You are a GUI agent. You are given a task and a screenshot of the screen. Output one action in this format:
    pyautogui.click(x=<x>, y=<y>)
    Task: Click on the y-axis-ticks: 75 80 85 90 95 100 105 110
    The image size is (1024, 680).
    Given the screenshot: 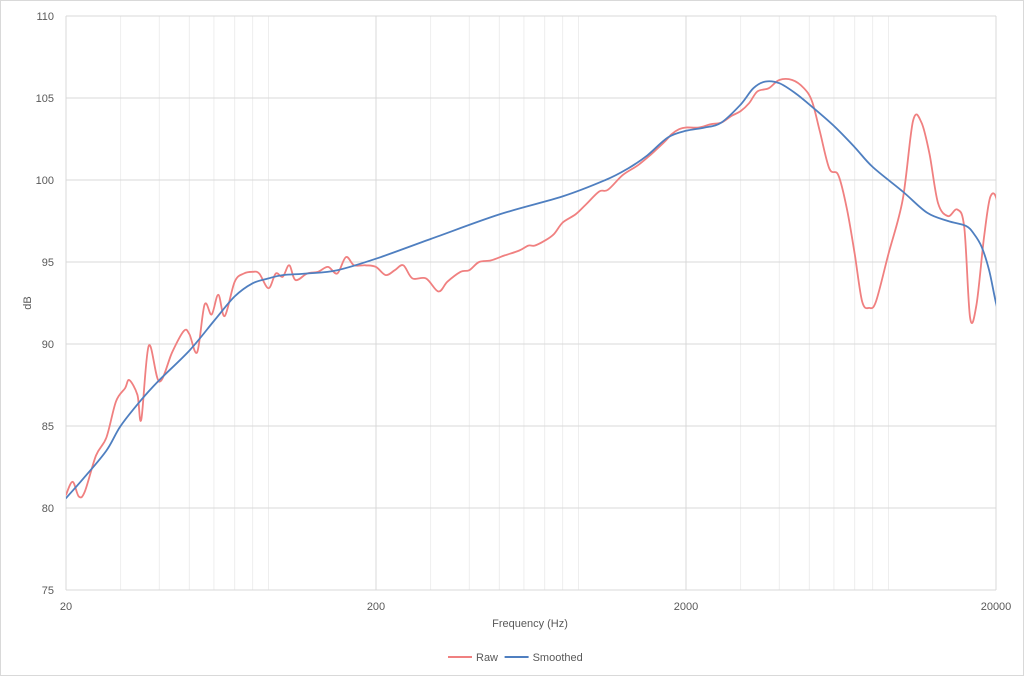 What is the action you would take?
    pyautogui.click(x=45, y=304)
    